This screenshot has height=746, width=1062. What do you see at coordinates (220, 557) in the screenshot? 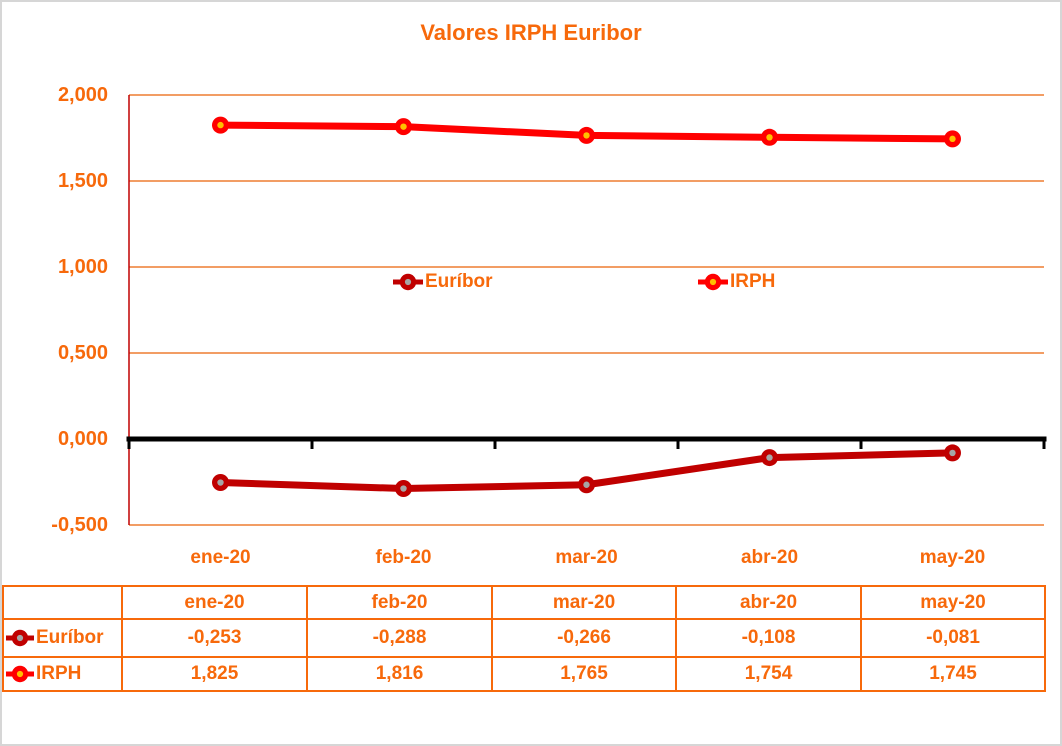
I see `x-category-label: ene-20` at bounding box center [220, 557].